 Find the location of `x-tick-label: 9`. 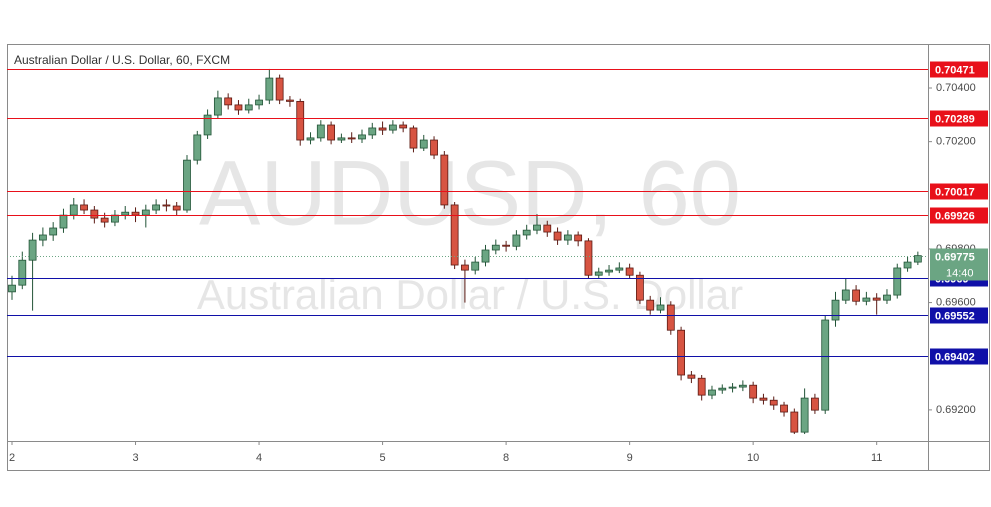

x-tick-label: 9 is located at coordinates (630, 458).